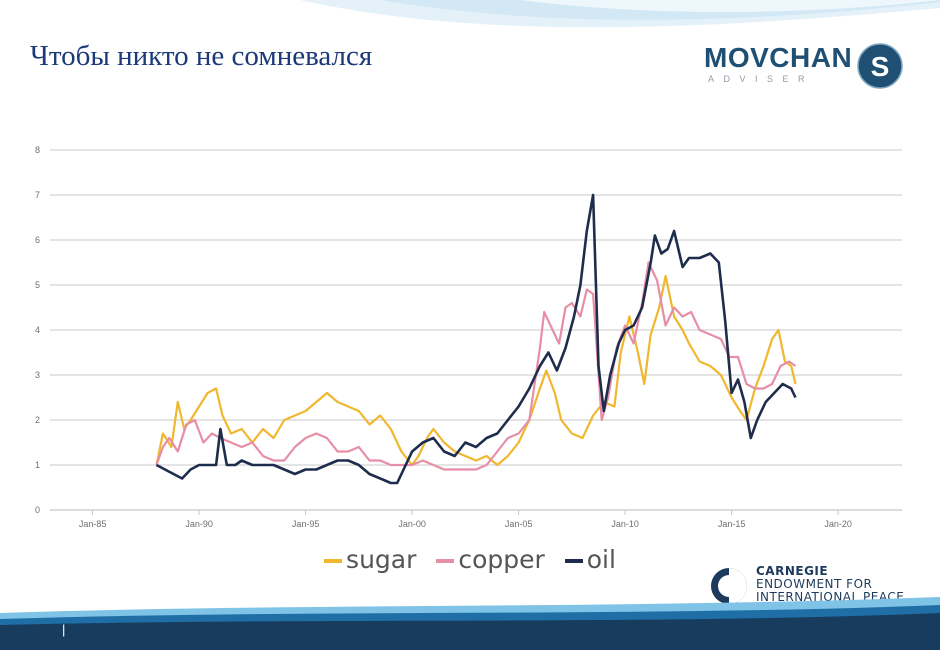 Image resolution: width=940 pixels, height=650 pixels. I want to click on footer-bar-decoration, so click(470, 623).